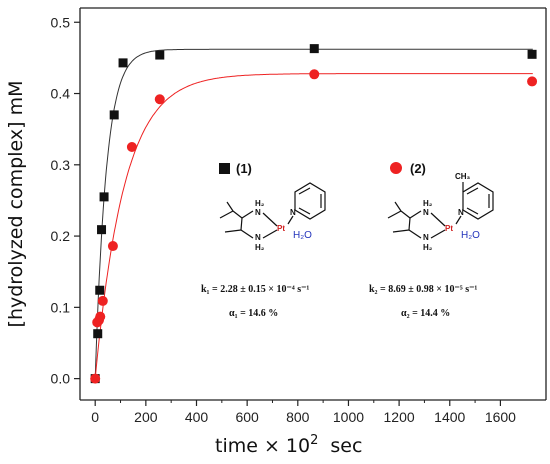 The image size is (550, 464). I want to click on platinum-label-2: Pt, so click(449, 228).